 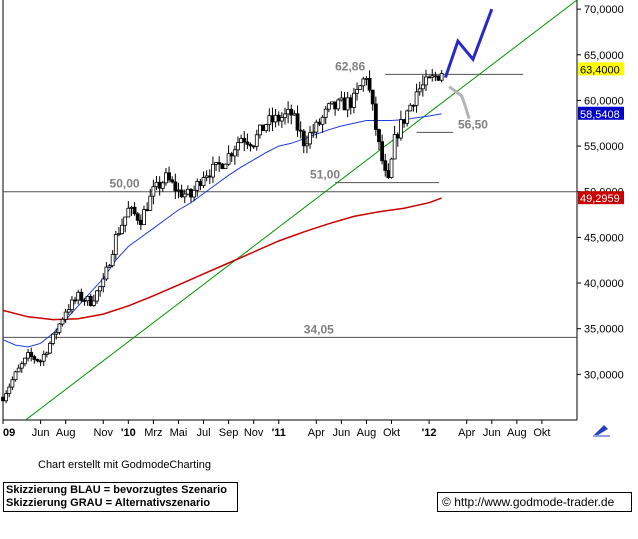 I want to click on chart-credit: Chart erstellt mit GodmodeCharting, so click(x=125, y=465).